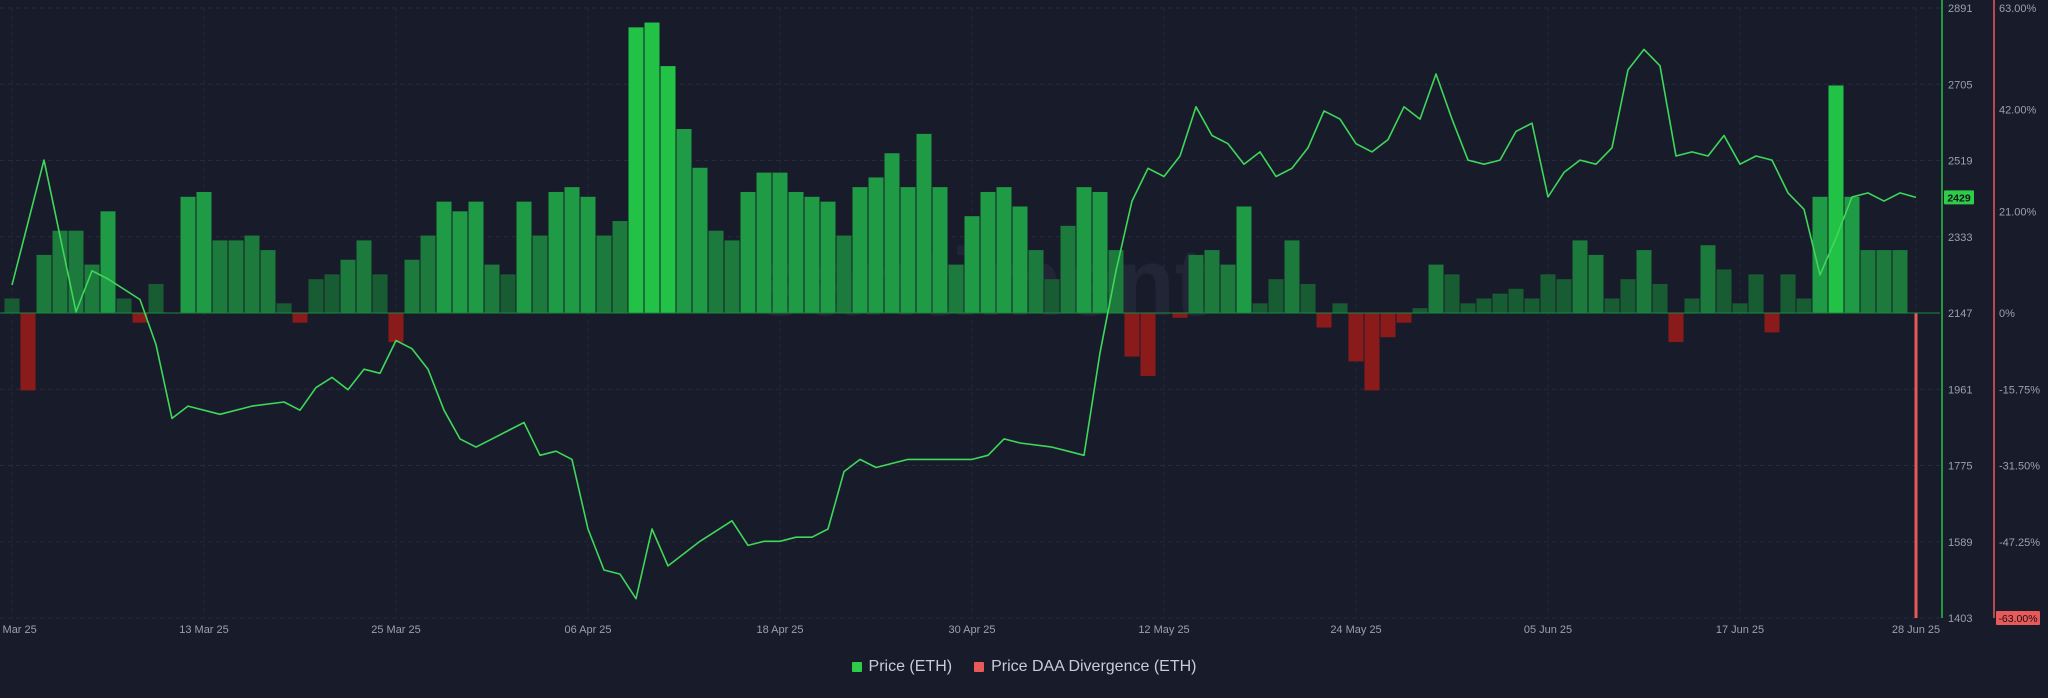  What do you see at coordinates (2019, 467) in the screenshot?
I see `divergence-tick-label: -31.50%` at bounding box center [2019, 467].